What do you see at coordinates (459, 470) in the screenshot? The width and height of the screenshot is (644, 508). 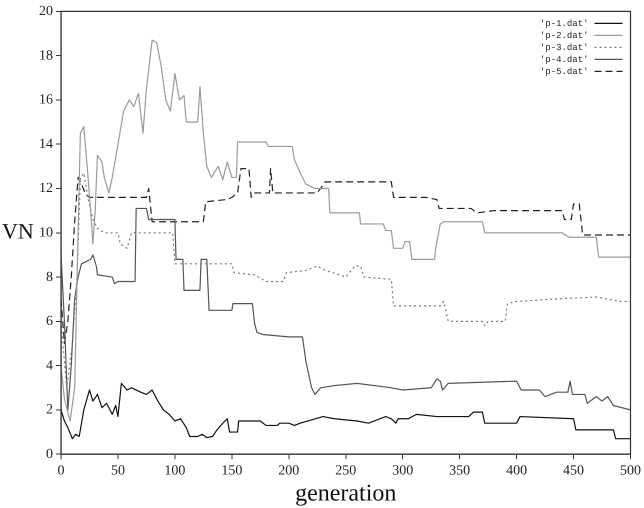 I see `x-tick-label: 350` at bounding box center [459, 470].